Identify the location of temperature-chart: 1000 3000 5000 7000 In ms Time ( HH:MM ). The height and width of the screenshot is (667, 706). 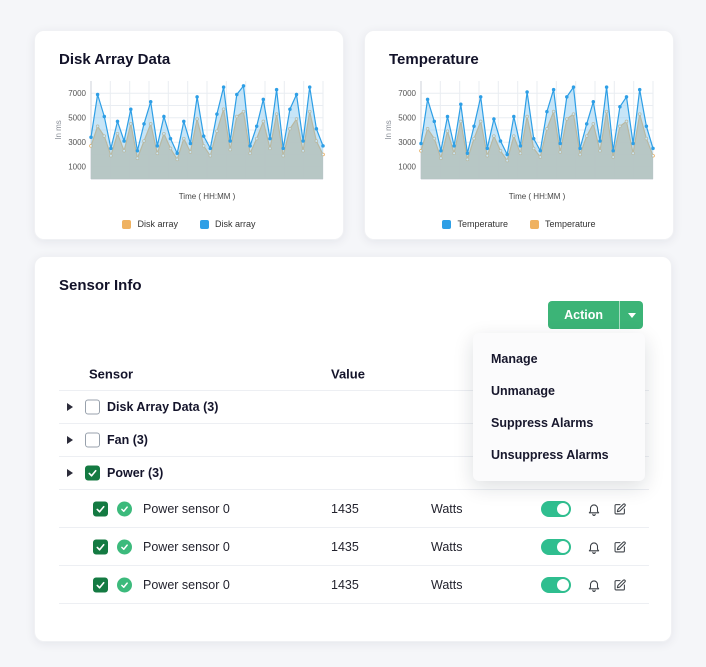
(520, 140).